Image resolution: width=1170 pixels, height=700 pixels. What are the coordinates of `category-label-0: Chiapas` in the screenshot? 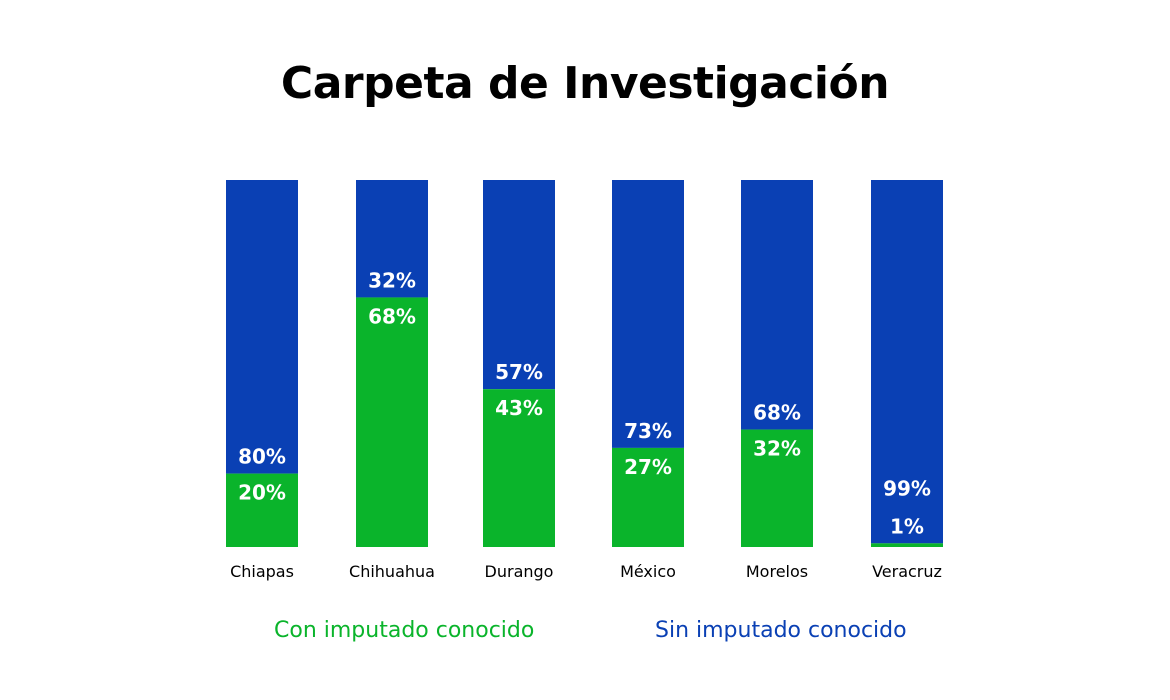 It's located at (262, 571).